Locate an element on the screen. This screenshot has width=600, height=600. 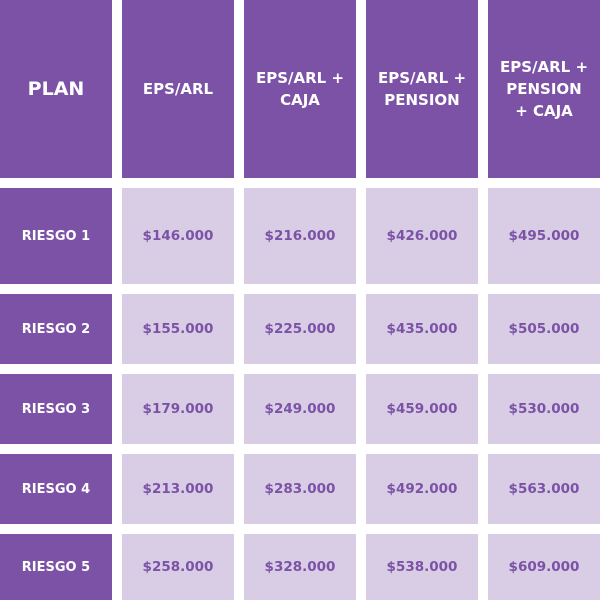
header-eps-arl-pension: EPS/ARL + PENSION is located at coordinates (422, 89).